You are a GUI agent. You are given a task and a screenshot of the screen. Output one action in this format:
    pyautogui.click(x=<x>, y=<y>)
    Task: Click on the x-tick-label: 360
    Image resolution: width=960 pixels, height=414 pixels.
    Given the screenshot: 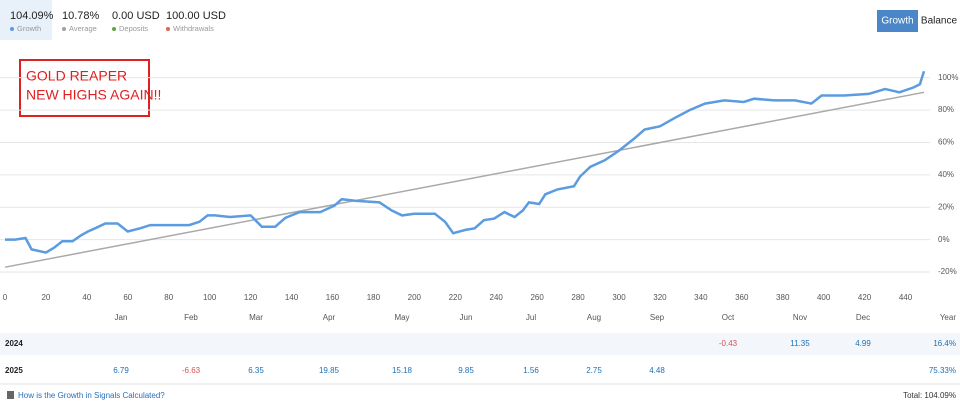 What is the action you would take?
    pyautogui.click(x=742, y=297)
    